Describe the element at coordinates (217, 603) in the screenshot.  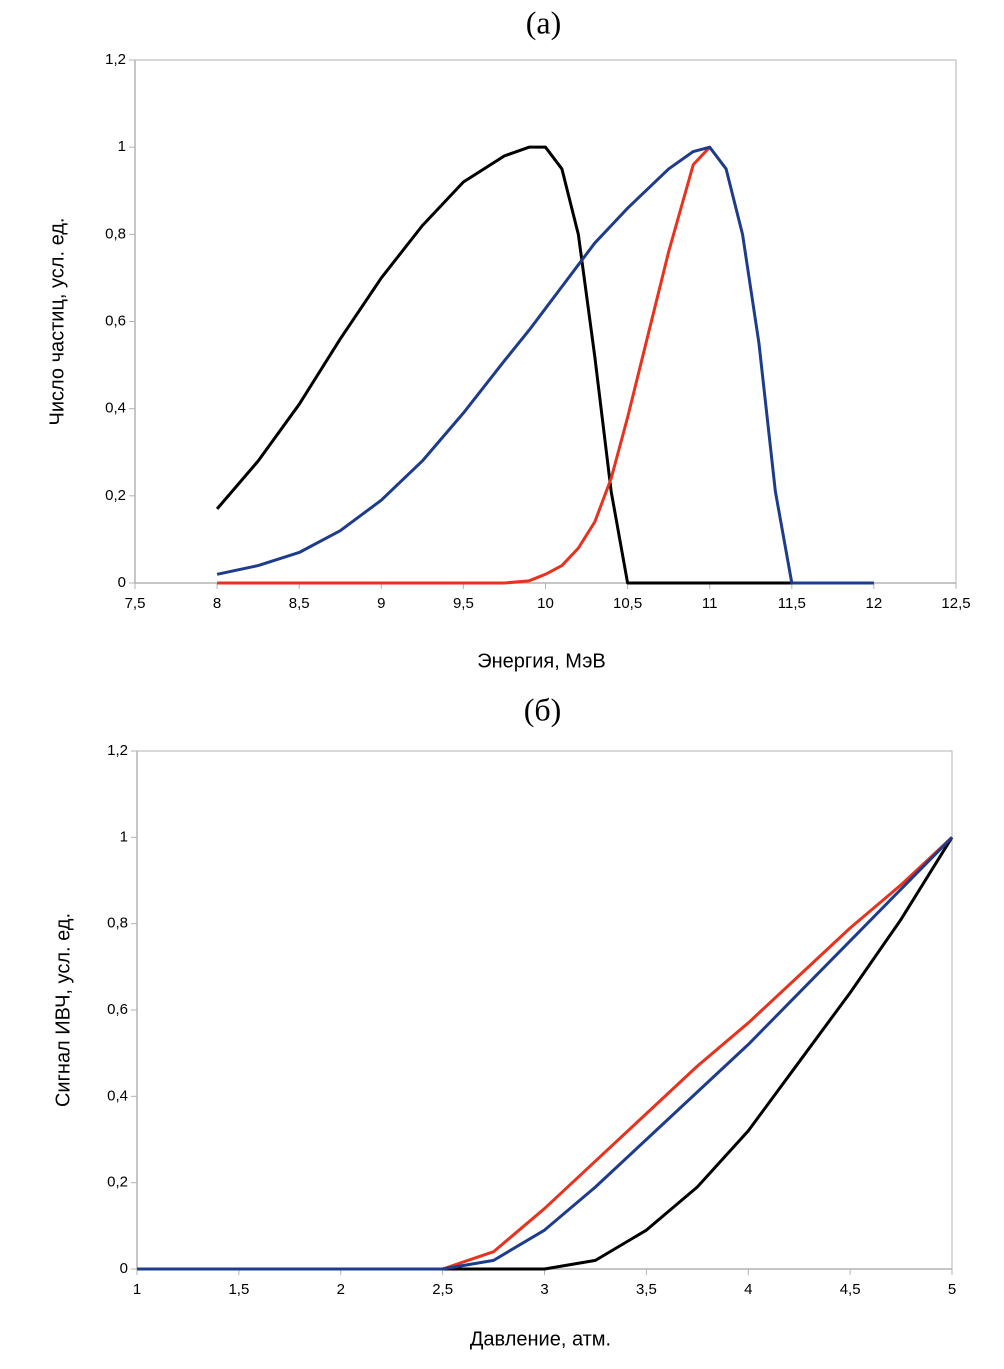
I see `x-tick-label: 8` at that location.